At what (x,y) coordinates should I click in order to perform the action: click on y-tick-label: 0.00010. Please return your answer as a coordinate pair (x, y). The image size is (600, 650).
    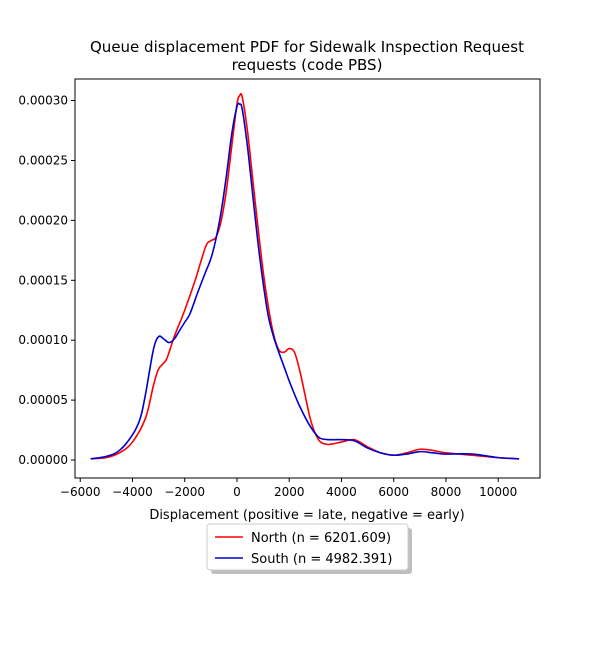
    Looking at the image, I should click on (43, 340).